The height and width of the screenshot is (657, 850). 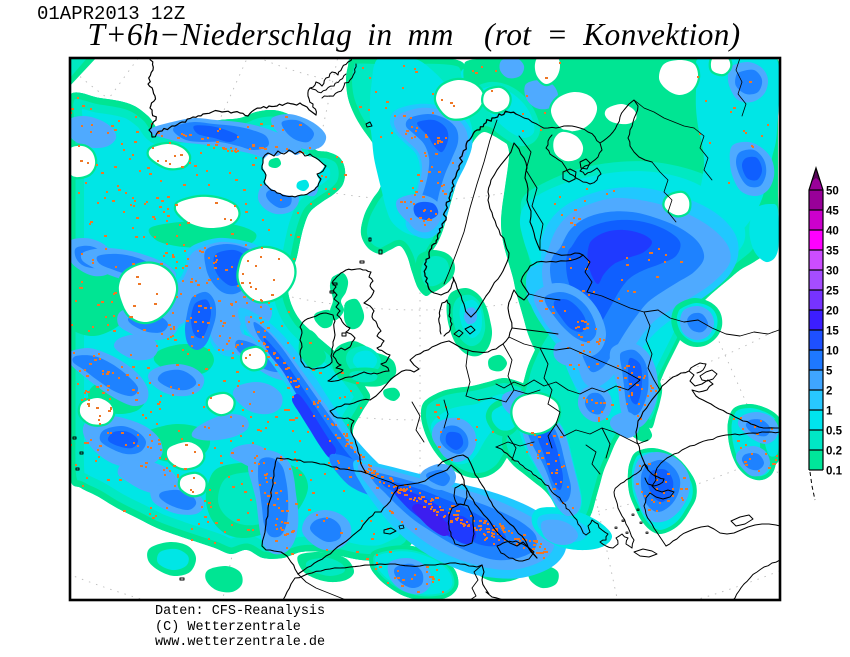 What do you see at coordinates (834, 472) in the screenshot?
I see `svg-text: 0.1` at bounding box center [834, 472].